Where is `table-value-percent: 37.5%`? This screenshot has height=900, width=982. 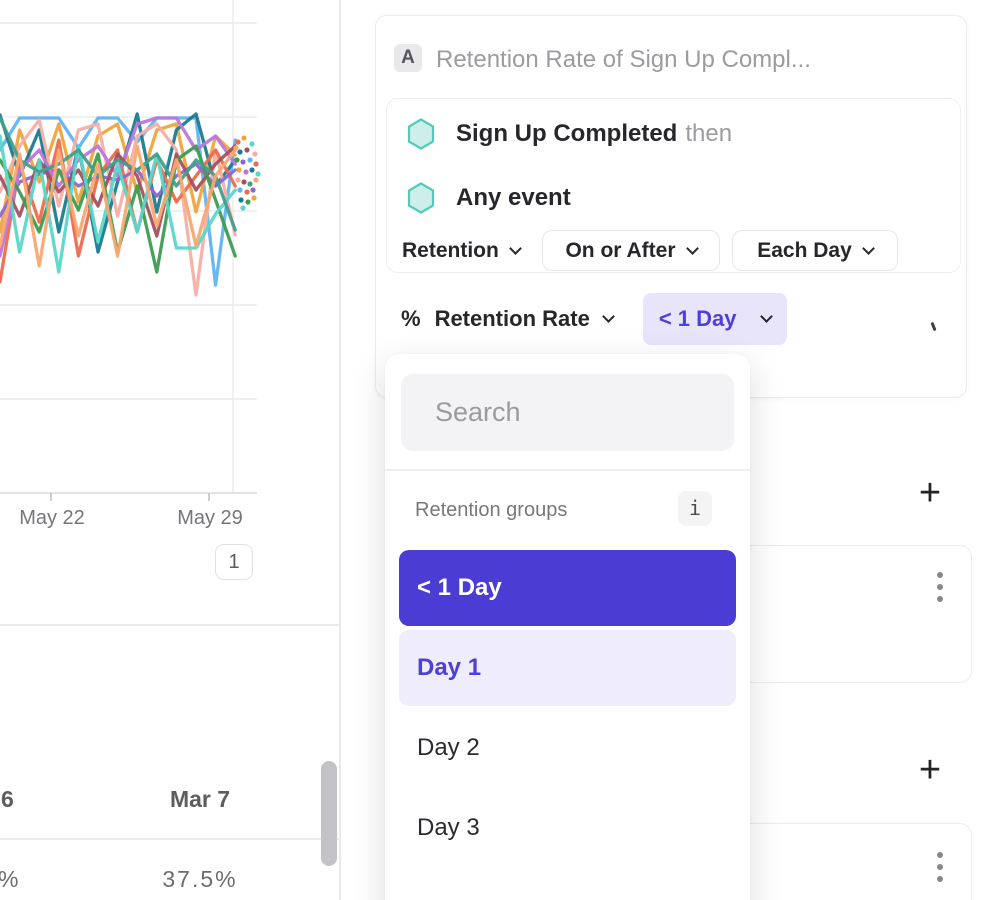
table-value-percent: 37.5% is located at coordinates (200, 879).